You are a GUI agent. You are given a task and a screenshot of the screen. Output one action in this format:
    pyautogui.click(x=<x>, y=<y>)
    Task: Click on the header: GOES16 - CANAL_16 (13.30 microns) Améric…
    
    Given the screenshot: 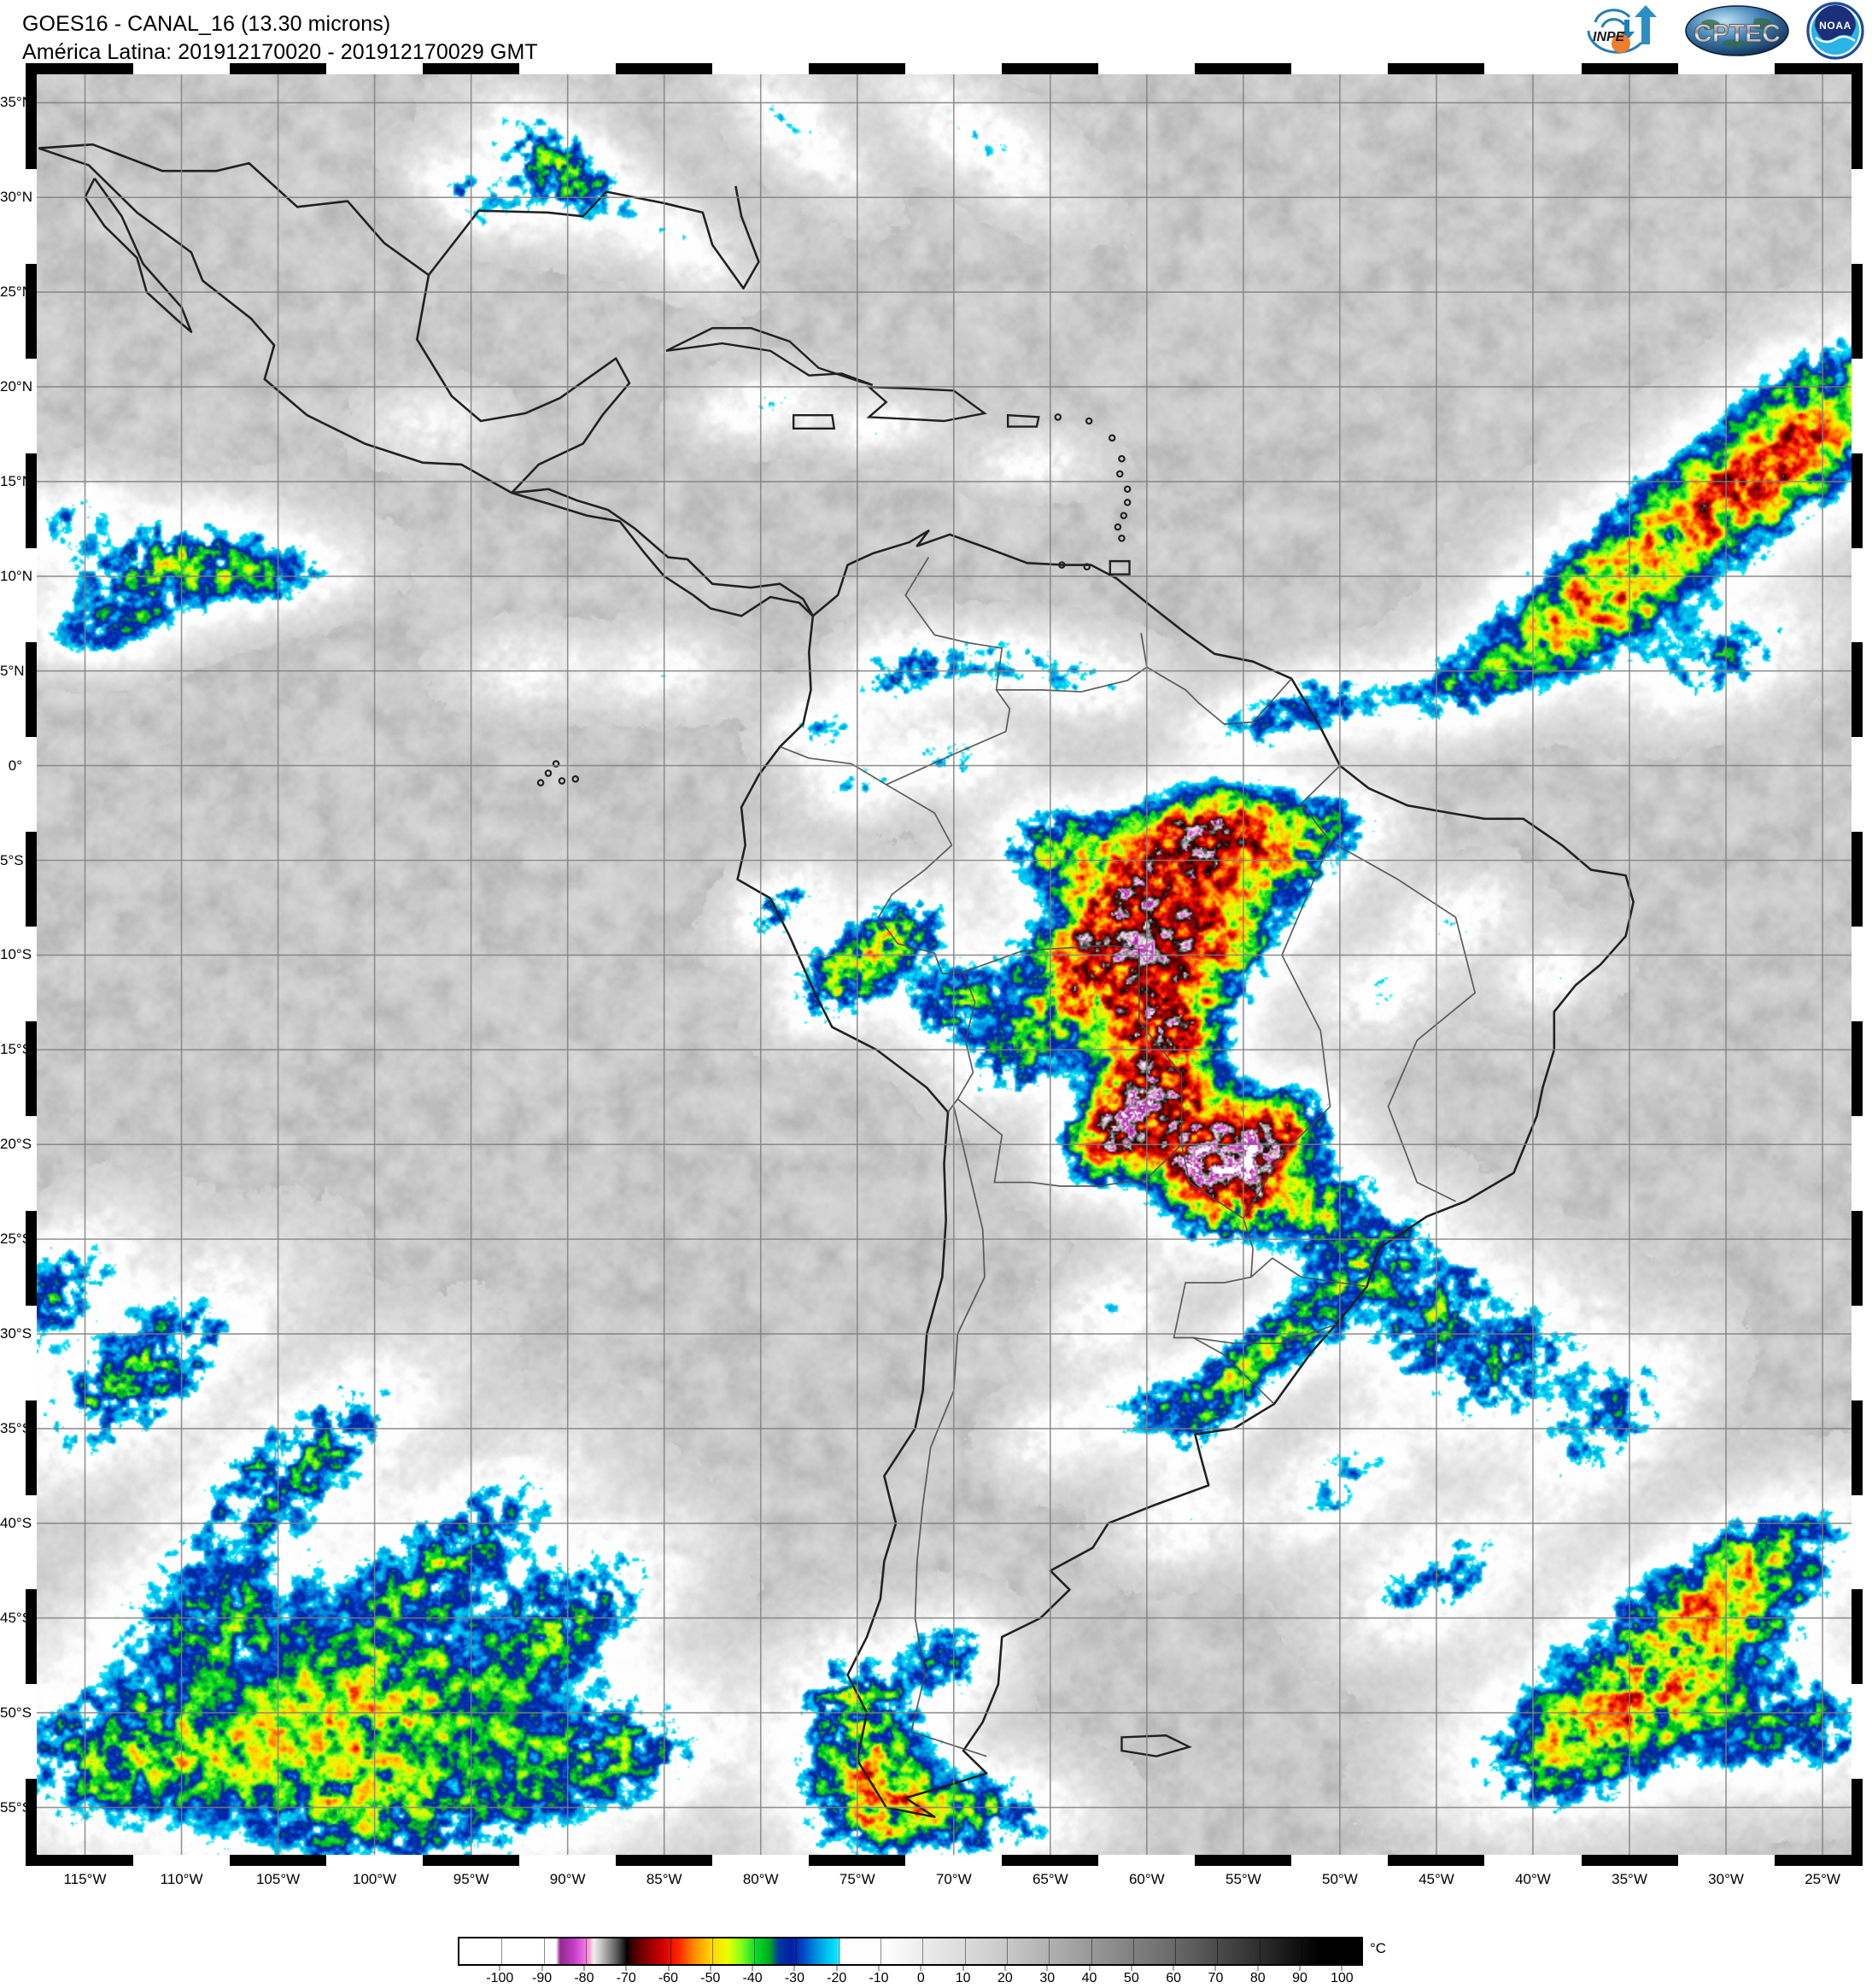 What is the action you would take?
    pyautogui.click(x=936, y=32)
    